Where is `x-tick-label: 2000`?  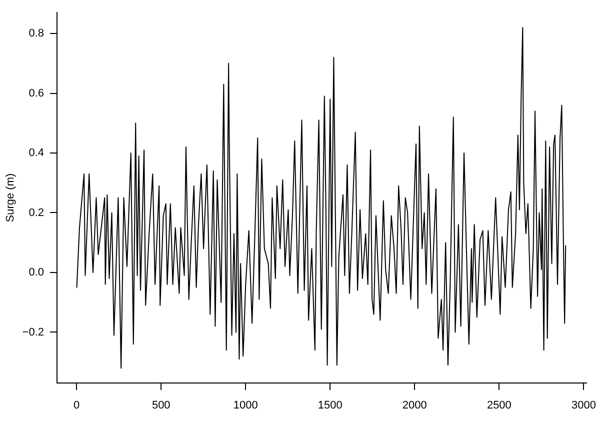 x-tick-label: 2000 is located at coordinates (414, 406).